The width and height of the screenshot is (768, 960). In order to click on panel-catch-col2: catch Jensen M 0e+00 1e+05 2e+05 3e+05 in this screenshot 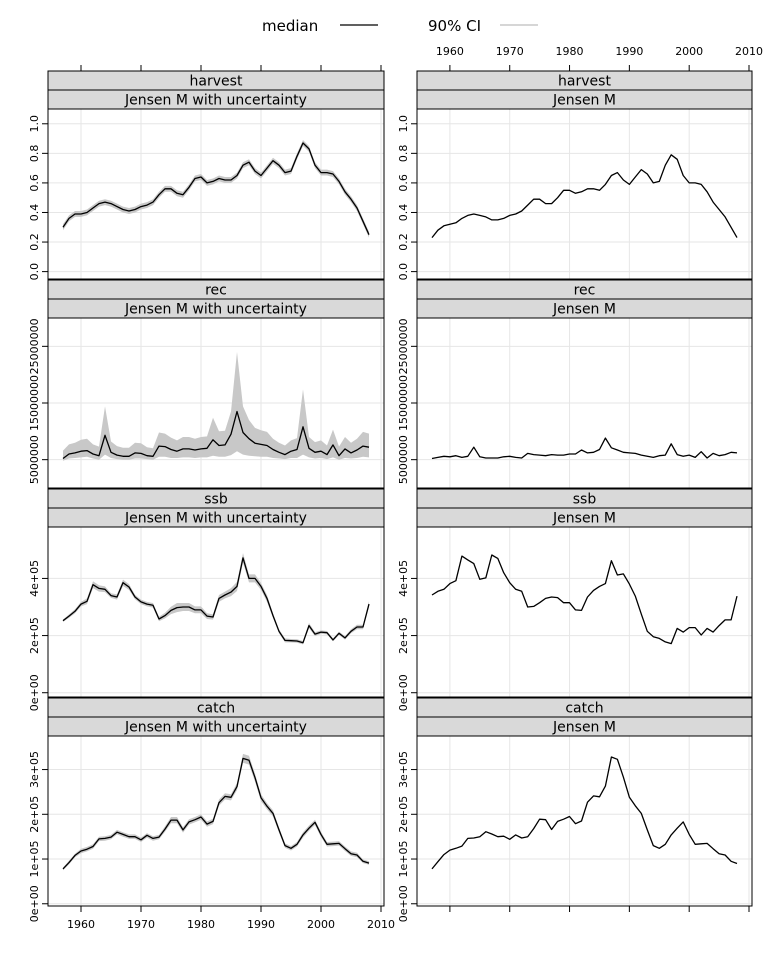, I will do `click(575, 809)`.